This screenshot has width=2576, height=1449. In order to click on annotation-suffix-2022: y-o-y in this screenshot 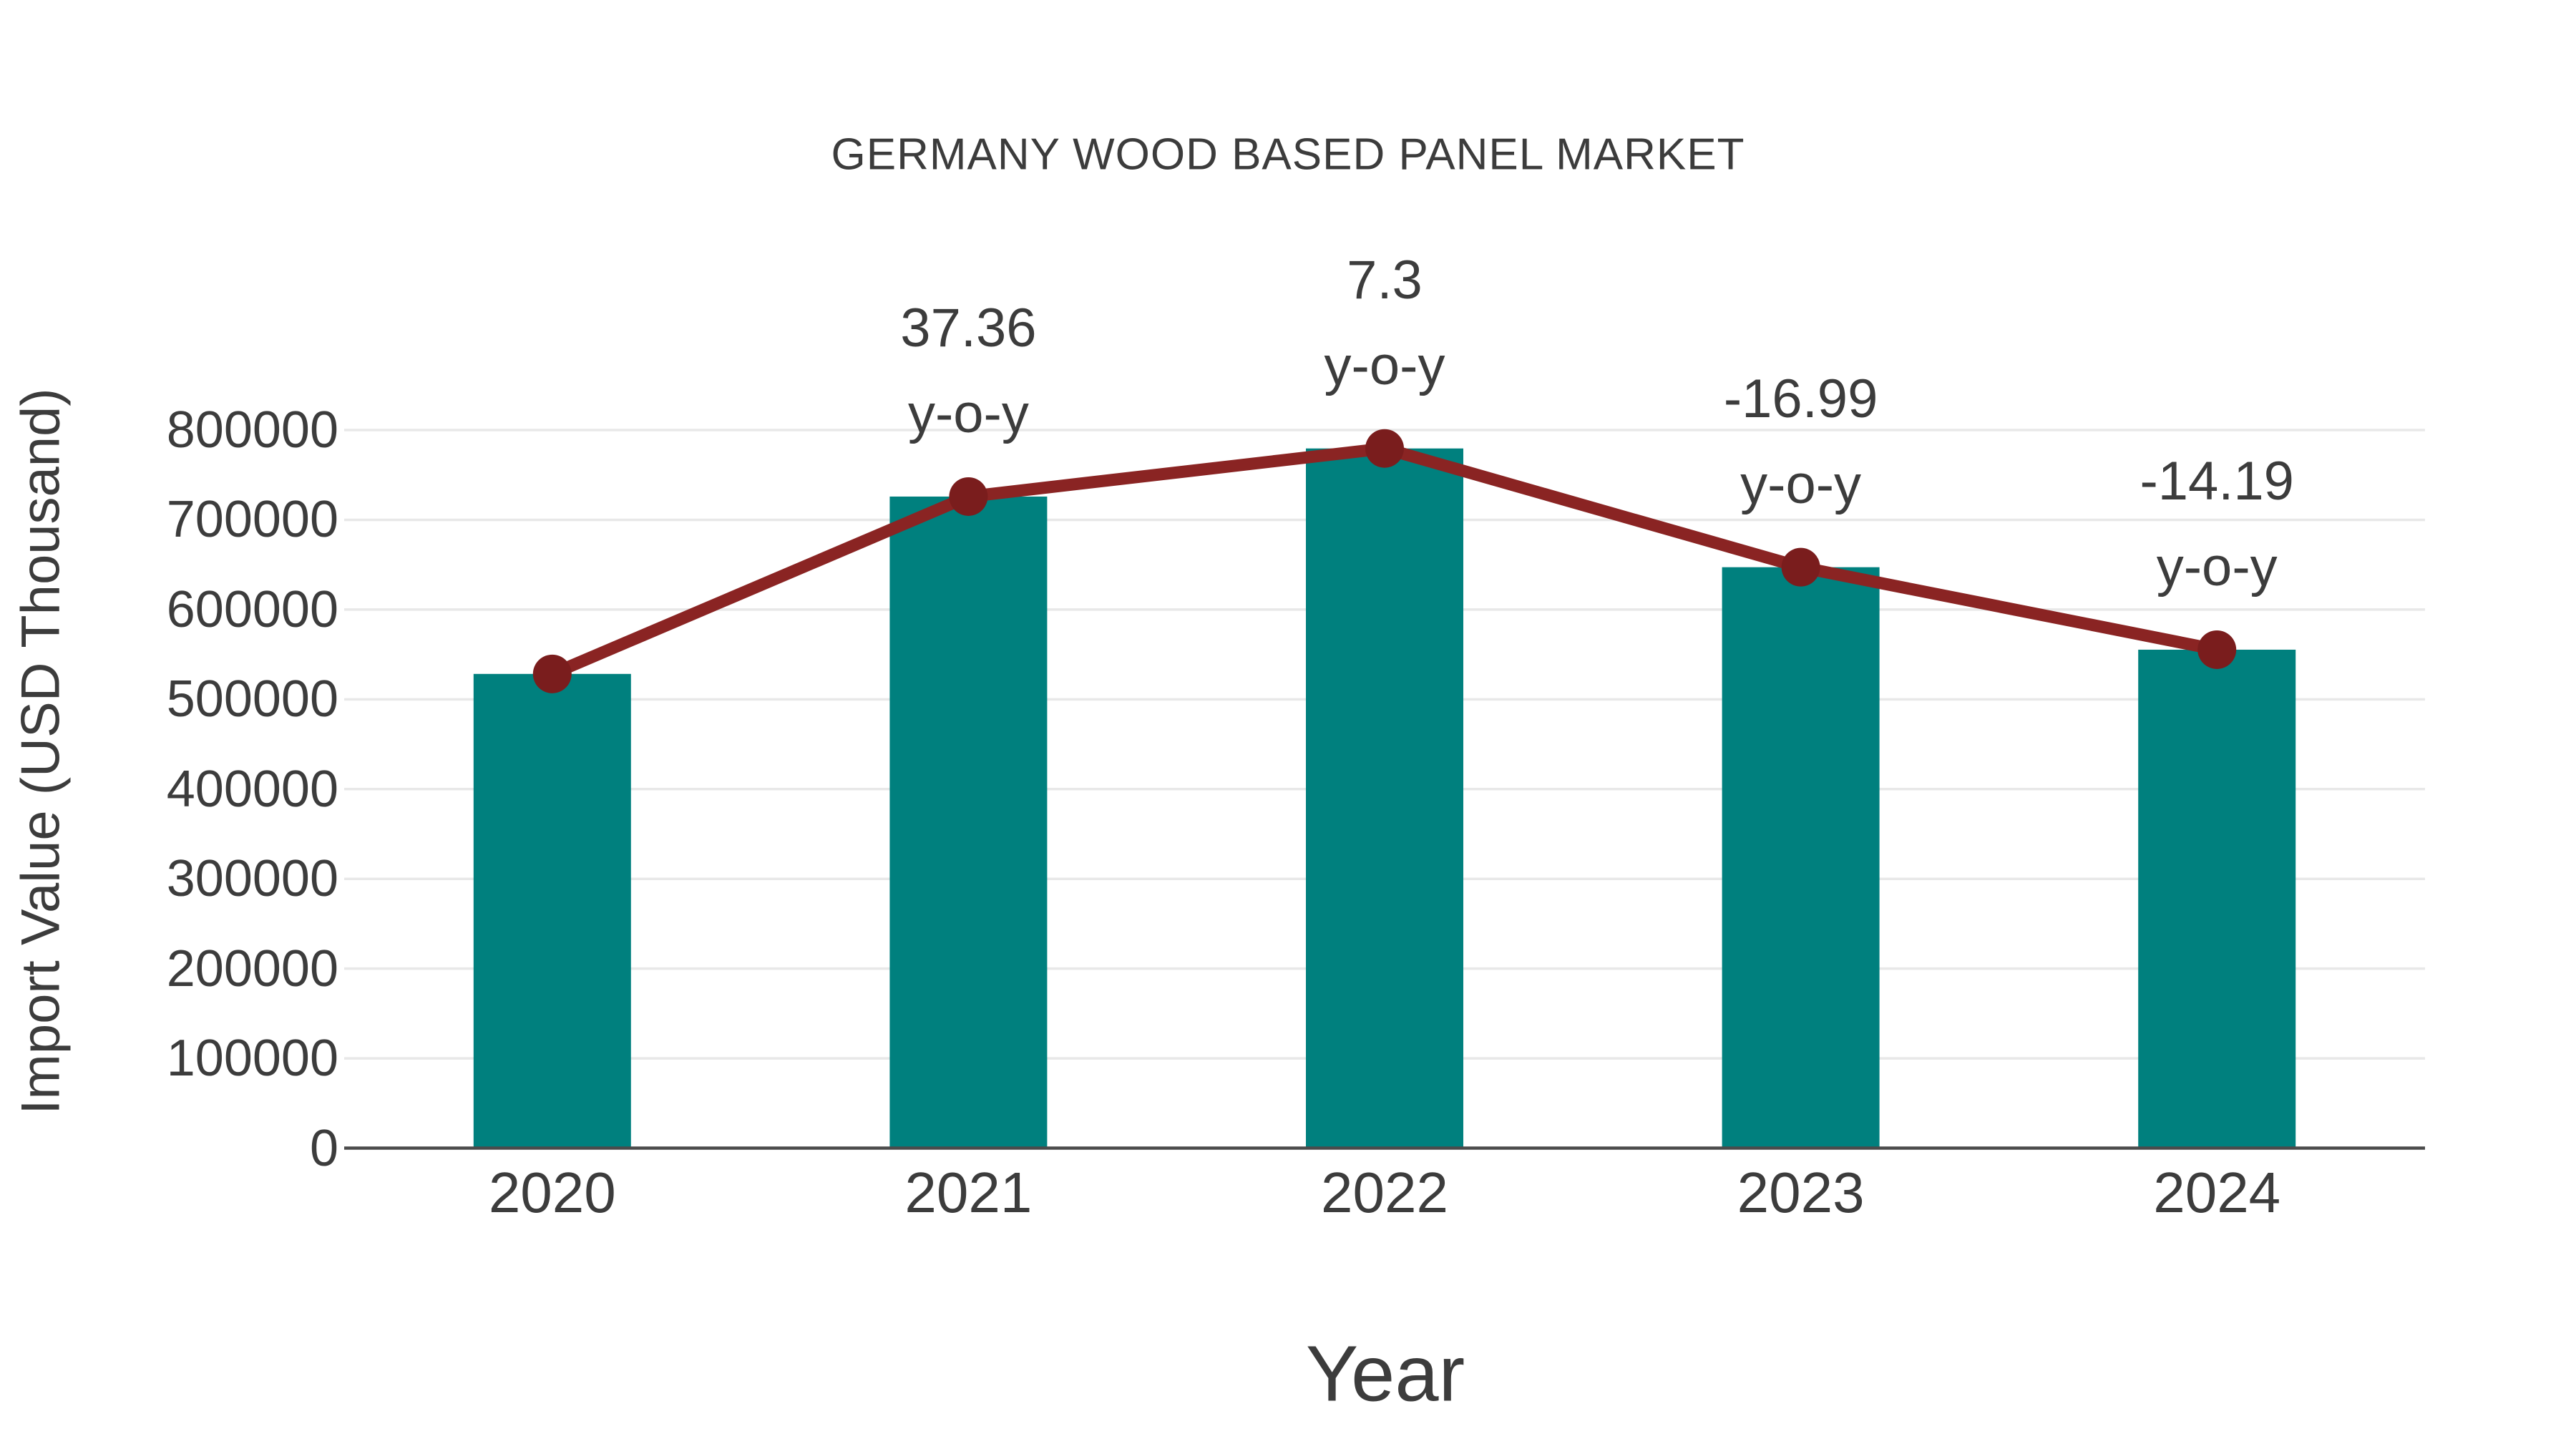, I will do `click(1384, 365)`.